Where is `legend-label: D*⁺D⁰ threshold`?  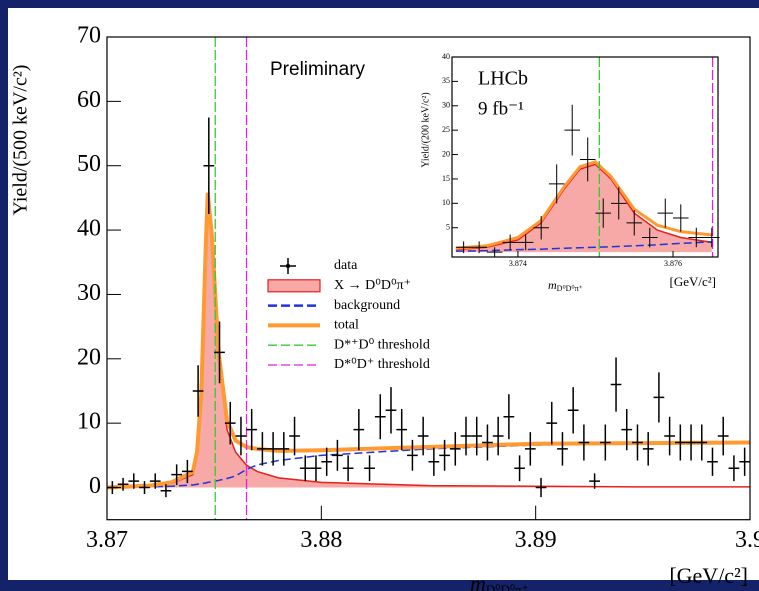
legend-label: D*⁺D⁰ threshold is located at coordinates (382, 344).